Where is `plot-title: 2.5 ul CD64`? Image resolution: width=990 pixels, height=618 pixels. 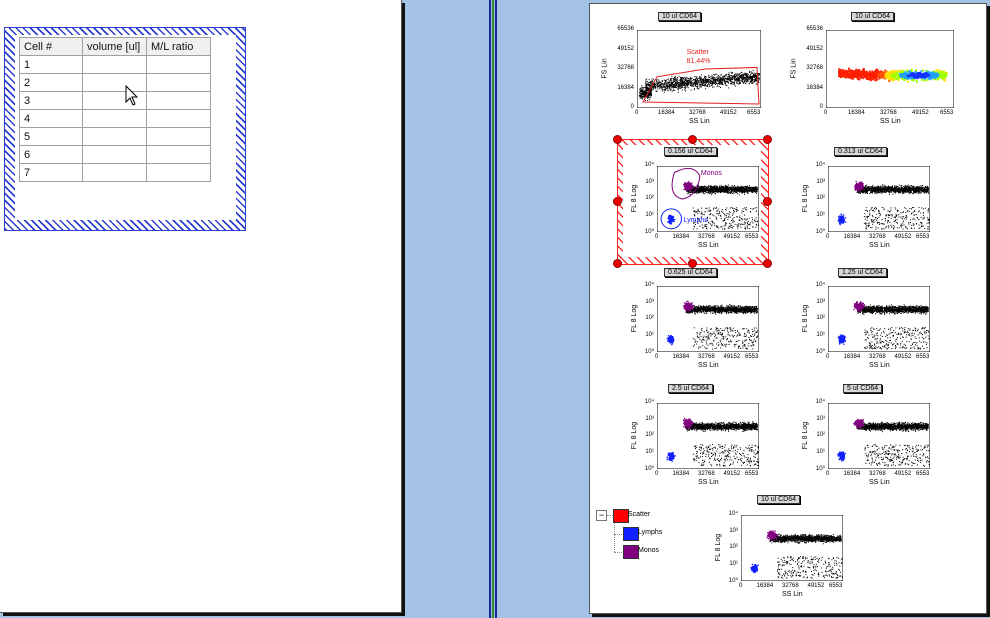
plot-title: 2.5 ul CD64 is located at coordinates (690, 388).